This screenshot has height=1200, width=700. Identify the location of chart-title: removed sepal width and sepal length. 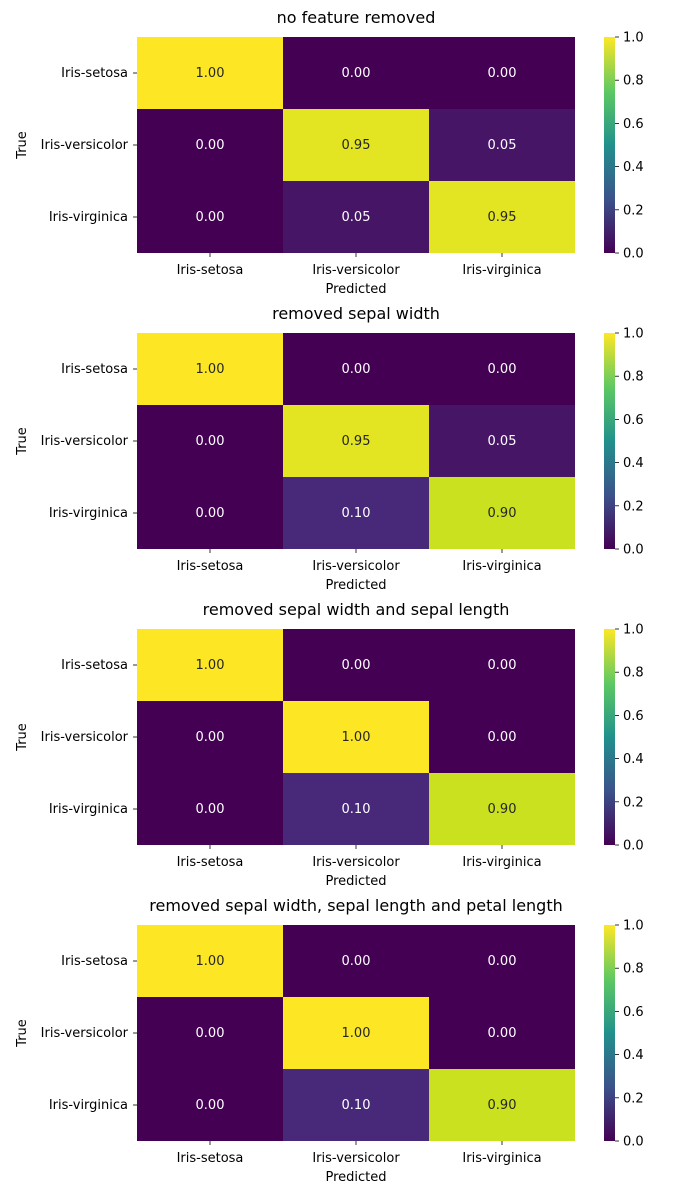
(356, 609).